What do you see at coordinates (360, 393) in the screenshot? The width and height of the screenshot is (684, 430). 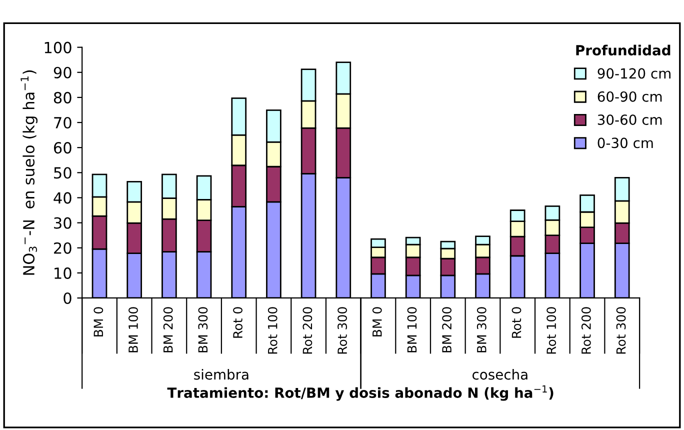 I see `x-axis-title: Tratamiento: Rot/BM y dosis abonado N (kg ha$^{−1}$)` at bounding box center [360, 393].